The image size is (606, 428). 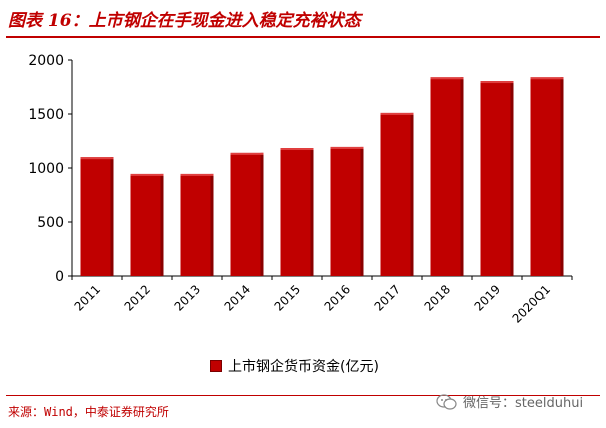 What do you see at coordinates (88, 412) in the screenshot?
I see `source-note: 来源：Wind，中泰证券研究所` at bounding box center [88, 412].